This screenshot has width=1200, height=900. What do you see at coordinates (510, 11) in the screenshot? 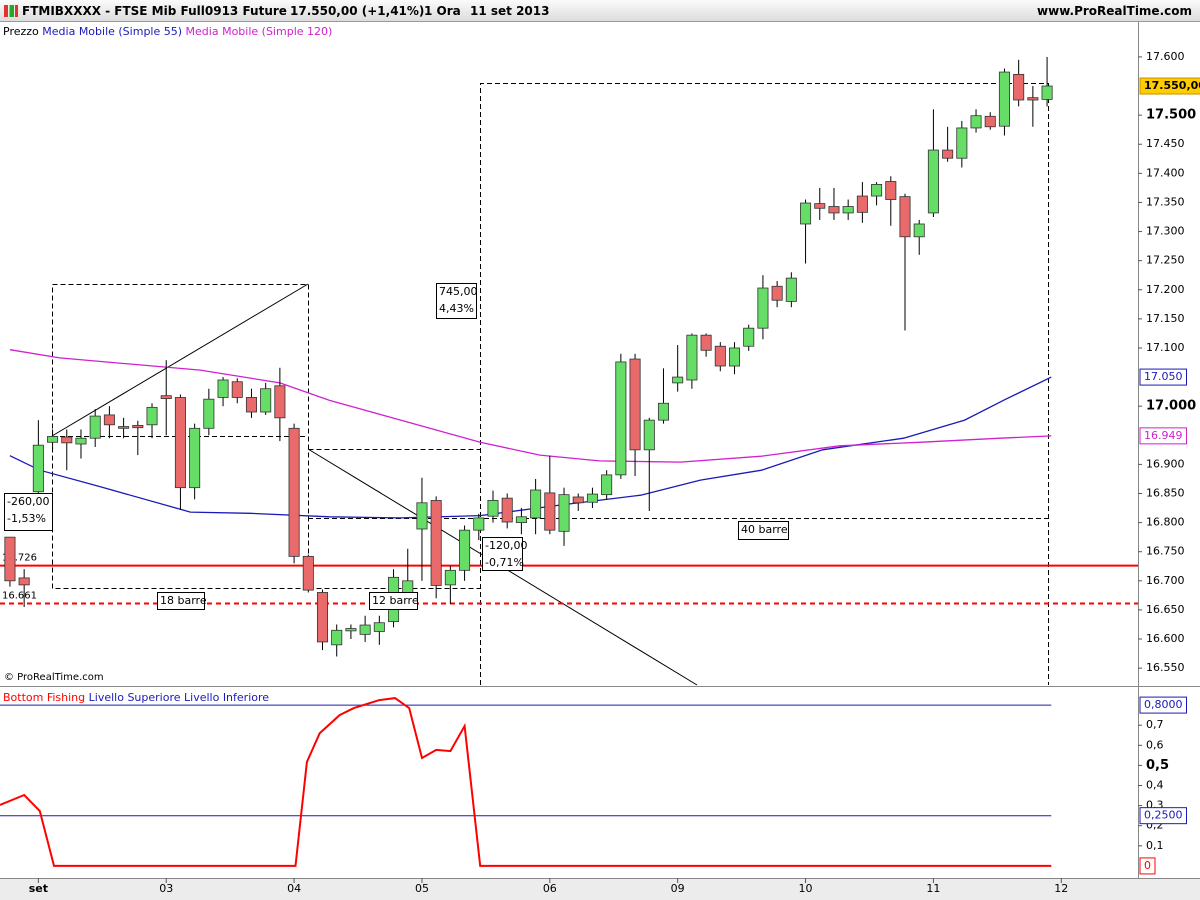
I see `date: 11 set 2013` at bounding box center [510, 11].